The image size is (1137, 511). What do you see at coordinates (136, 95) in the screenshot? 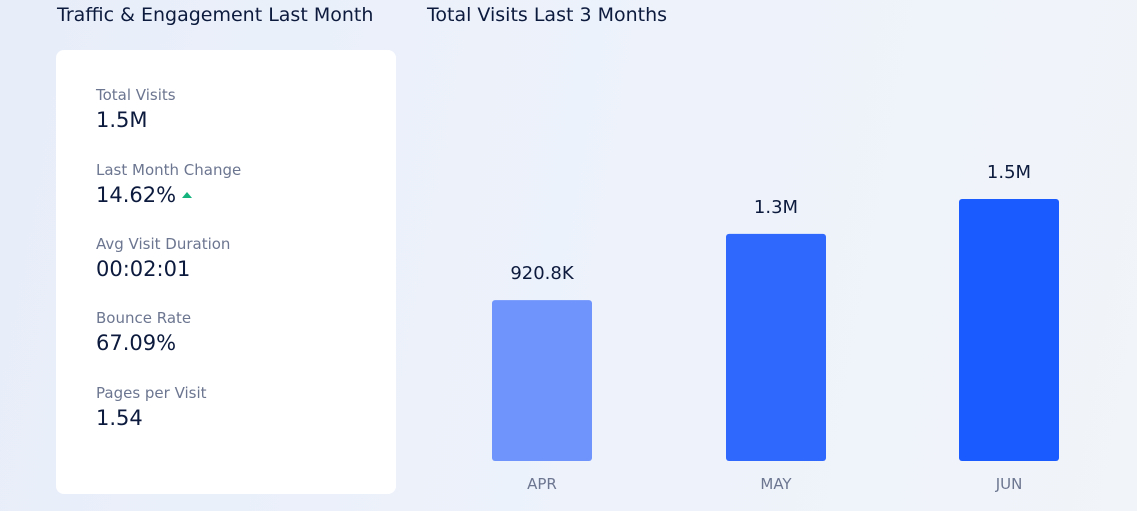
I see `metric-label: Total Visits` at bounding box center [136, 95].